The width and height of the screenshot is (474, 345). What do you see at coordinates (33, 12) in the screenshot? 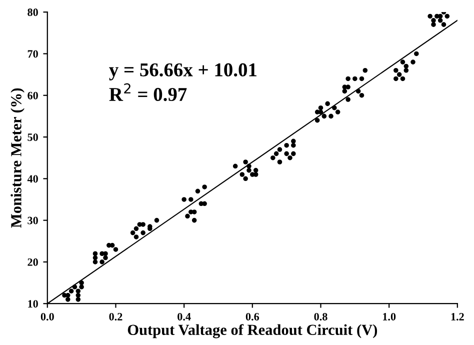
I see `y-tick-label: 80` at bounding box center [33, 12].